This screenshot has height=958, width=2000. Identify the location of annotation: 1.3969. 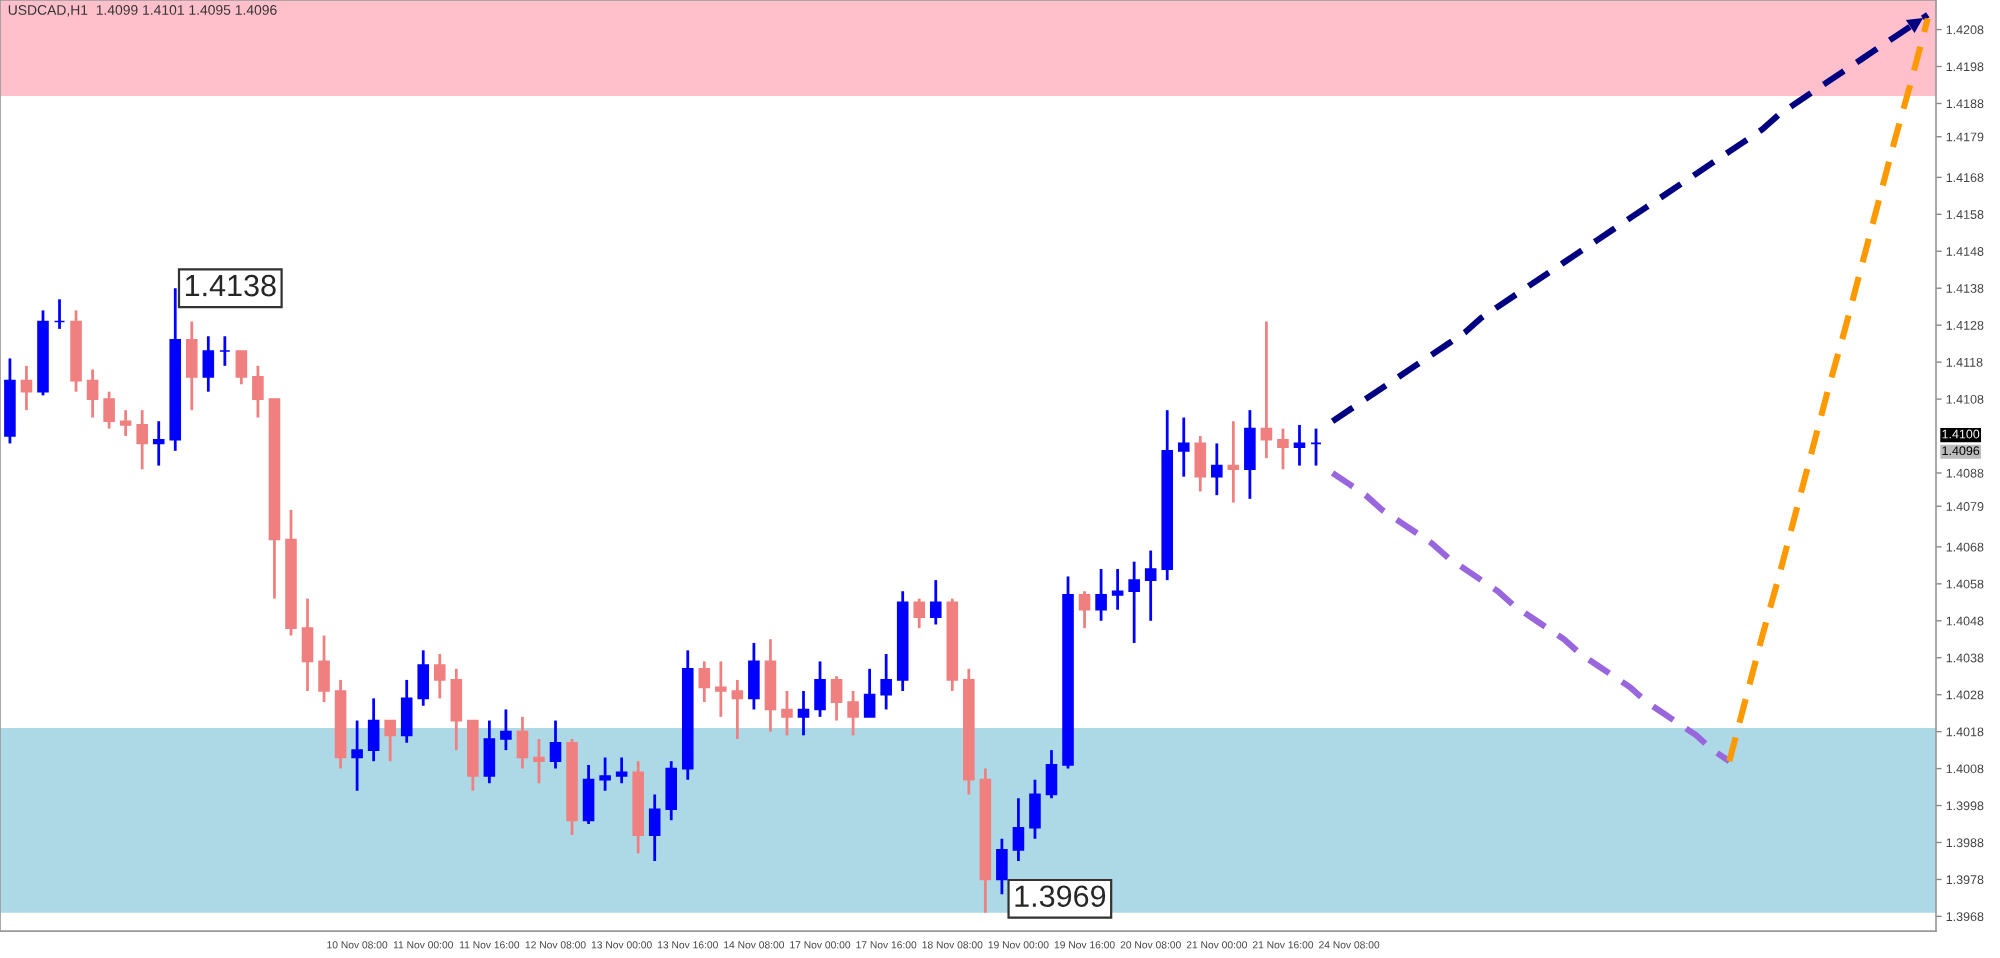
(1060, 896).